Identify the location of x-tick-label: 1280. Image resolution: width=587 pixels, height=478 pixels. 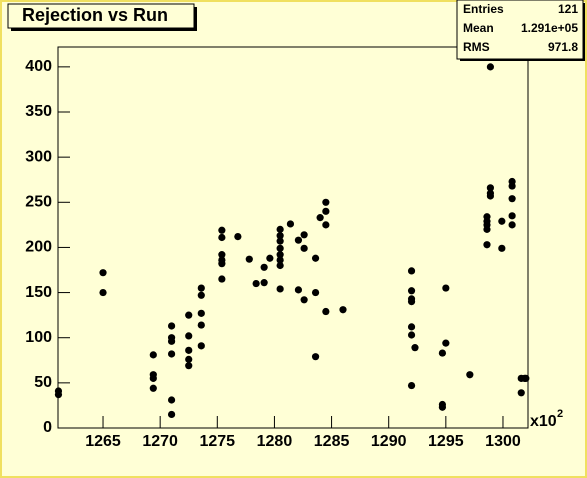
(275, 441).